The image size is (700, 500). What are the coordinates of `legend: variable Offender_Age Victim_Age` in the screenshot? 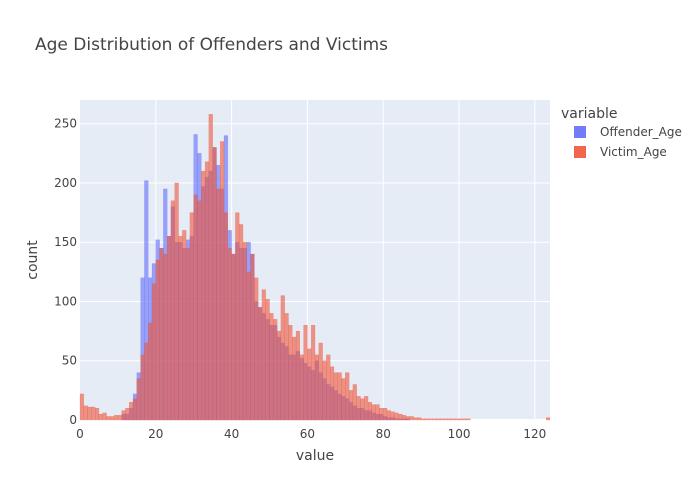 It's located at (621, 132).